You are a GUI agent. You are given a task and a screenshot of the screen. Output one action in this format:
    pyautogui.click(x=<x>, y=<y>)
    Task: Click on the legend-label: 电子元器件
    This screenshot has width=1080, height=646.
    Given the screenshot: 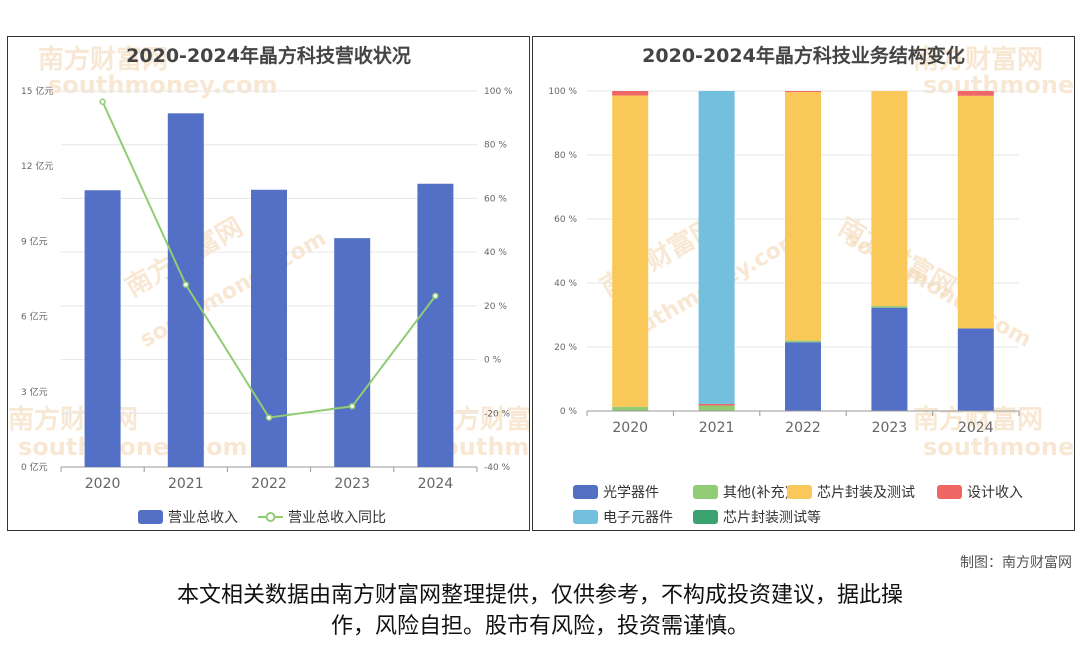 What is the action you would take?
    pyautogui.click(x=638, y=518)
    